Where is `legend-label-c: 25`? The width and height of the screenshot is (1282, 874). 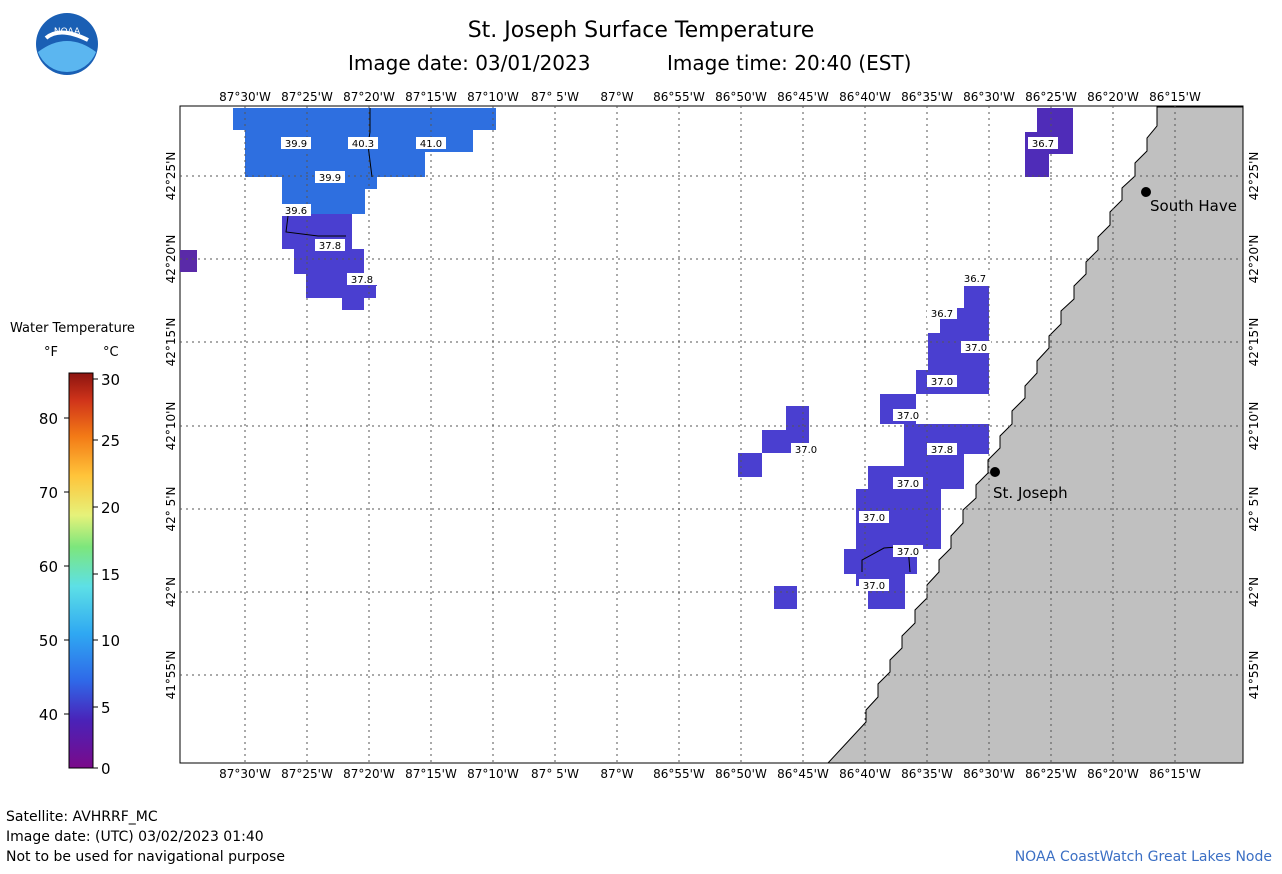
legend-label-c: 25 is located at coordinates (110, 441).